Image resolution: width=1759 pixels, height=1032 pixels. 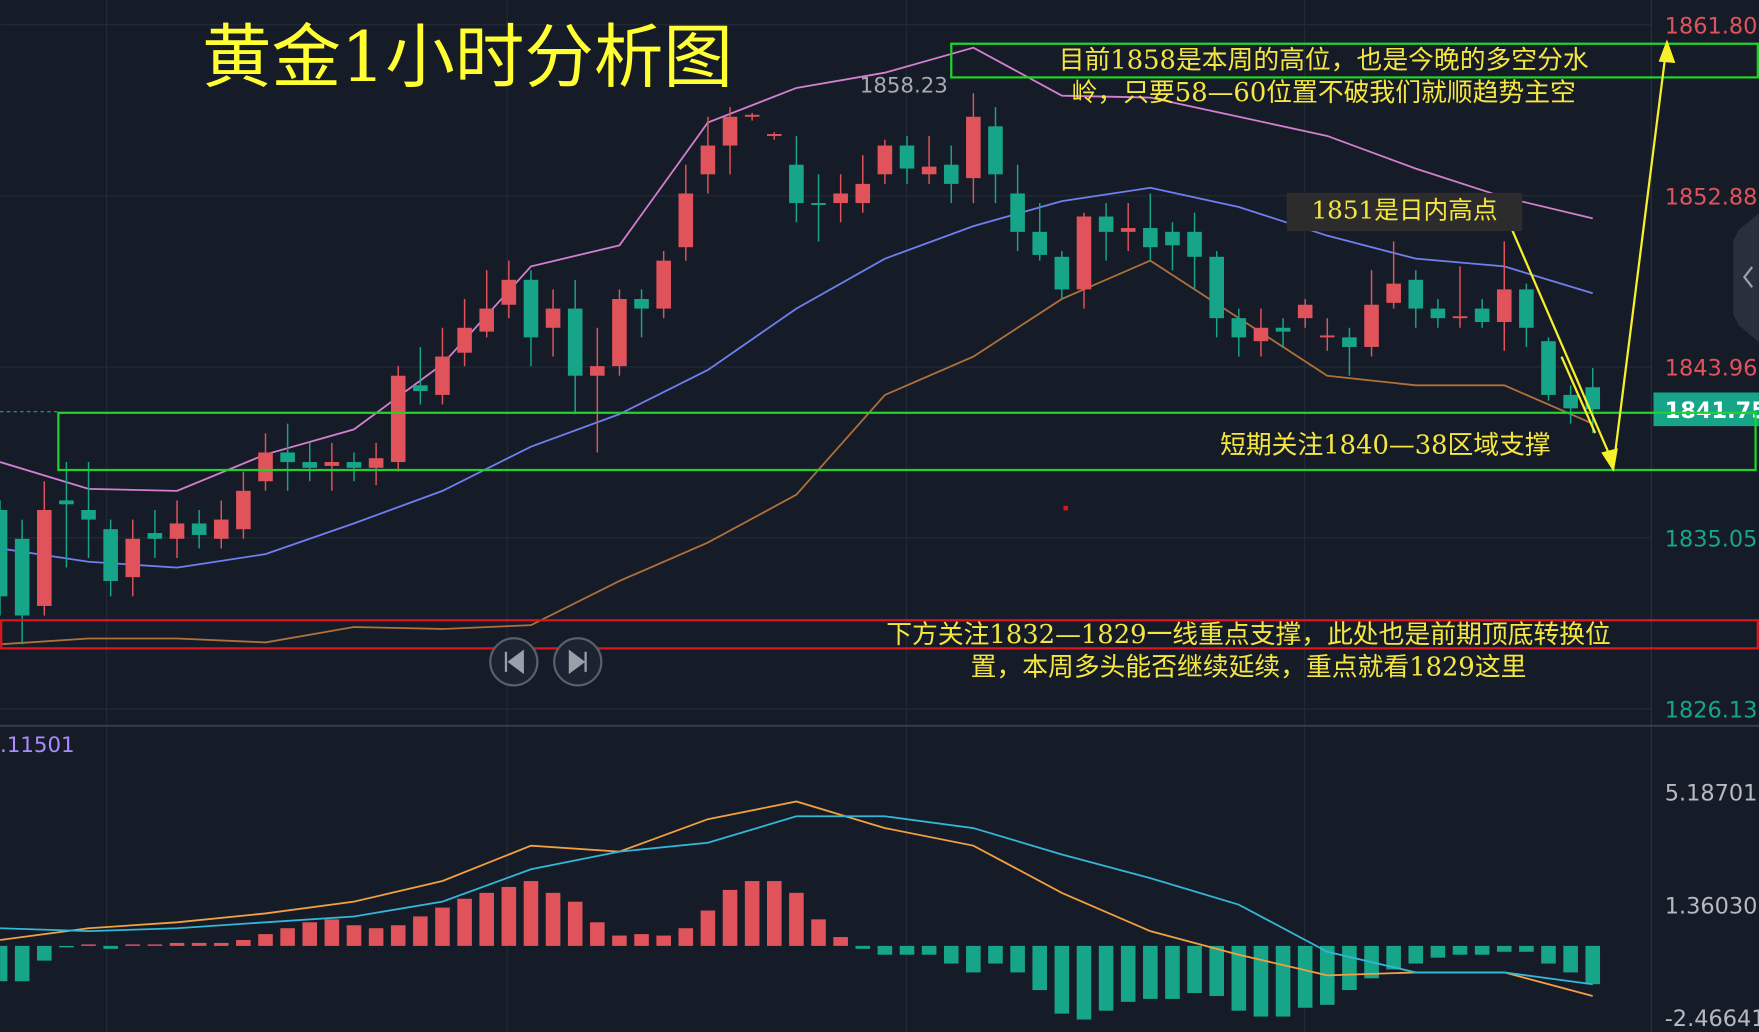 What do you see at coordinates (1711, 794) in the screenshot?
I see `y2-tick-label: 5.18701` at bounding box center [1711, 794].